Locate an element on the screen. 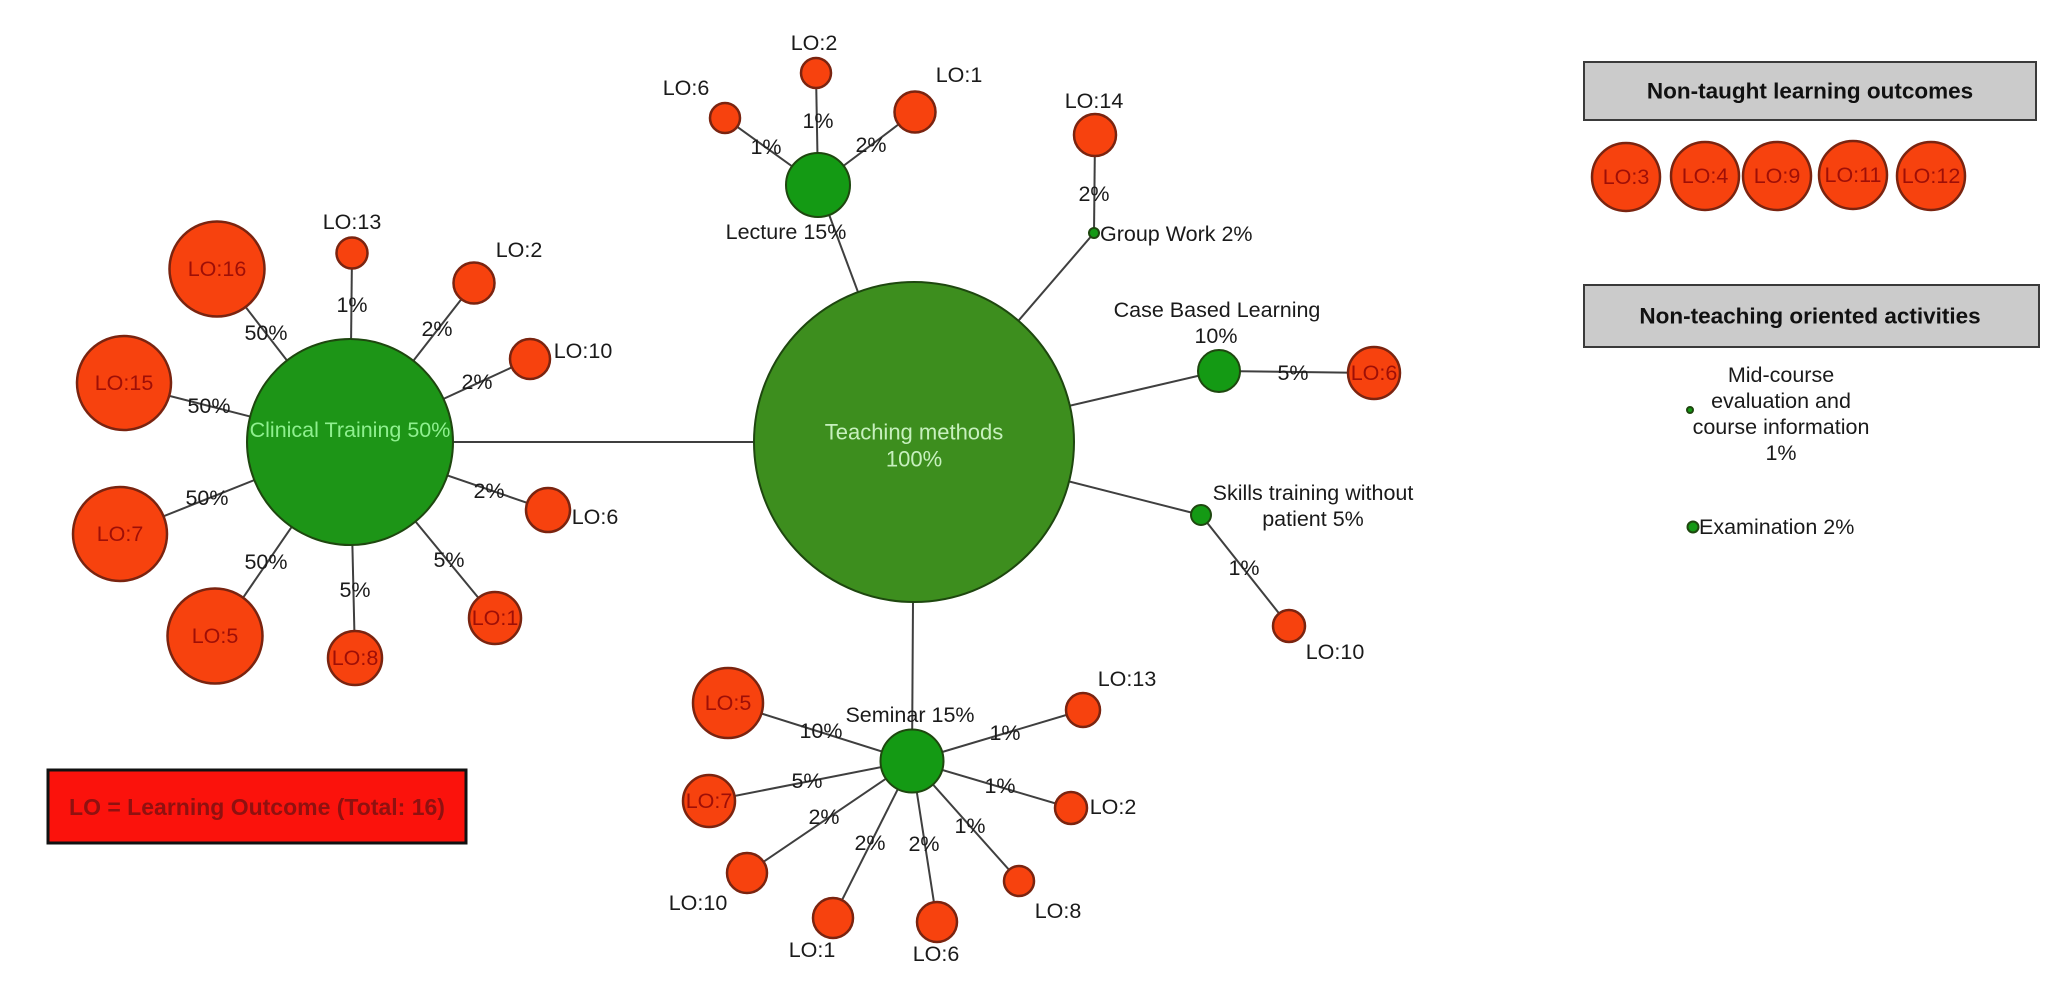 This screenshot has height=1001, width=2059. svg-text:LO = Learning Outcome (Total:: LO = Learning Outcome (Total: 16) is located at coordinates (257, 807).